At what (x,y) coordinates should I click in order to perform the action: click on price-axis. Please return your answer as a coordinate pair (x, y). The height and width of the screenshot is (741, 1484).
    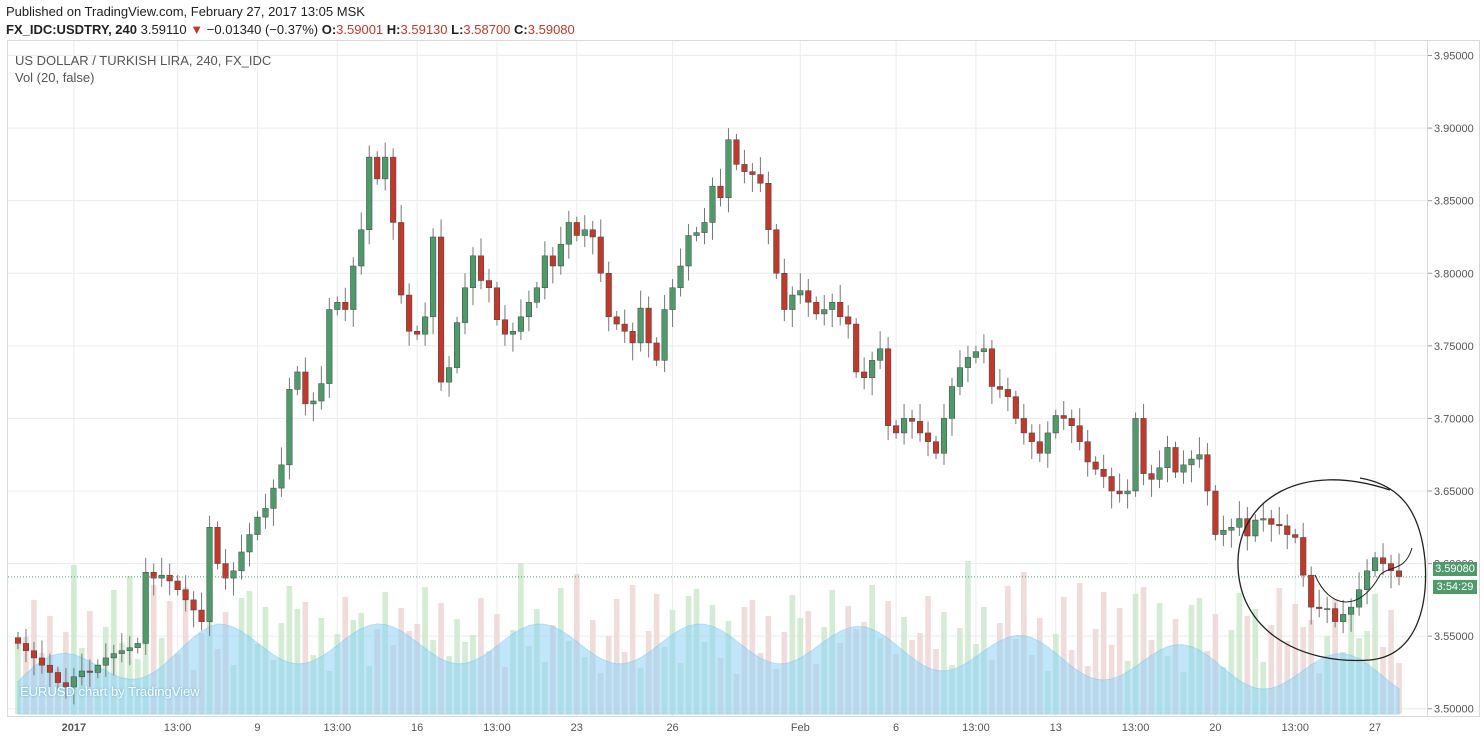
    Looking at the image, I should click on (1454, 378).